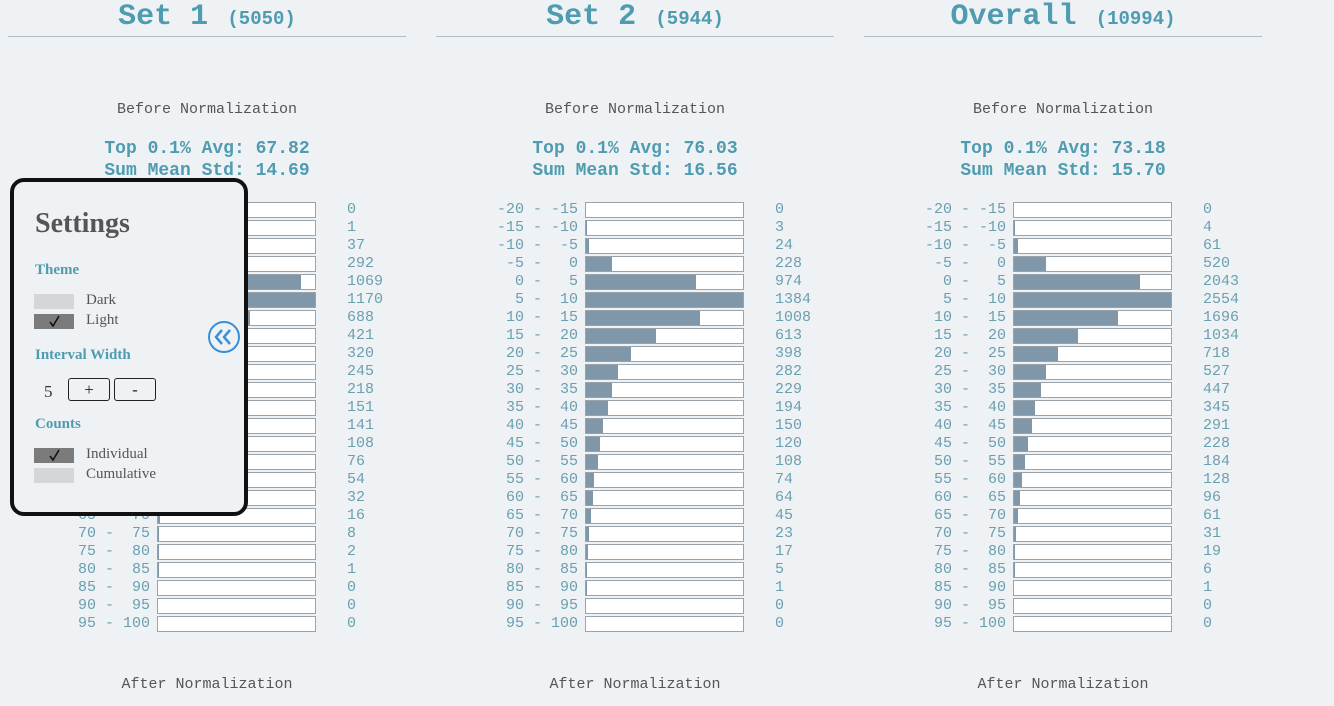 This screenshot has width=1334, height=706. I want to click on theme-heading: Theme, so click(57, 270).